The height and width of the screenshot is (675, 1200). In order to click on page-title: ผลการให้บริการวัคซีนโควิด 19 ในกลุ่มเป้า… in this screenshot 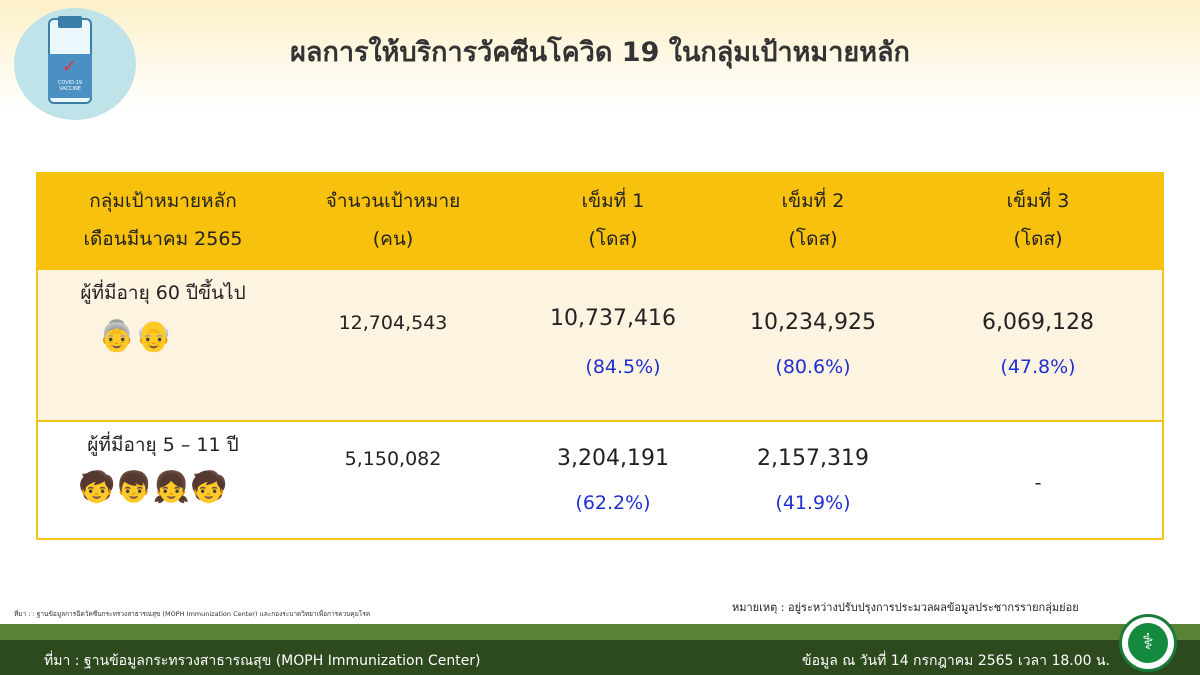, I will do `click(600, 52)`.